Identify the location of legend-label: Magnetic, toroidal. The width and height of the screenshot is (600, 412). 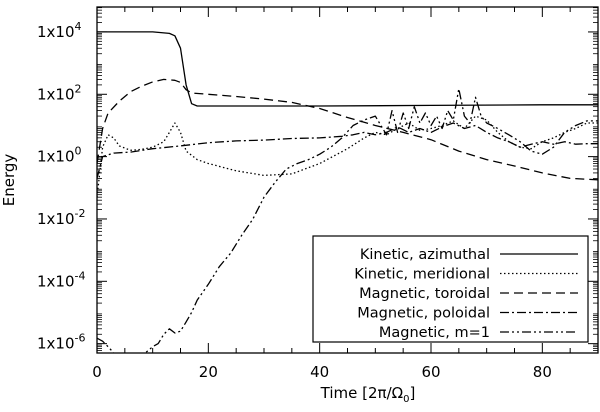
(424, 294).